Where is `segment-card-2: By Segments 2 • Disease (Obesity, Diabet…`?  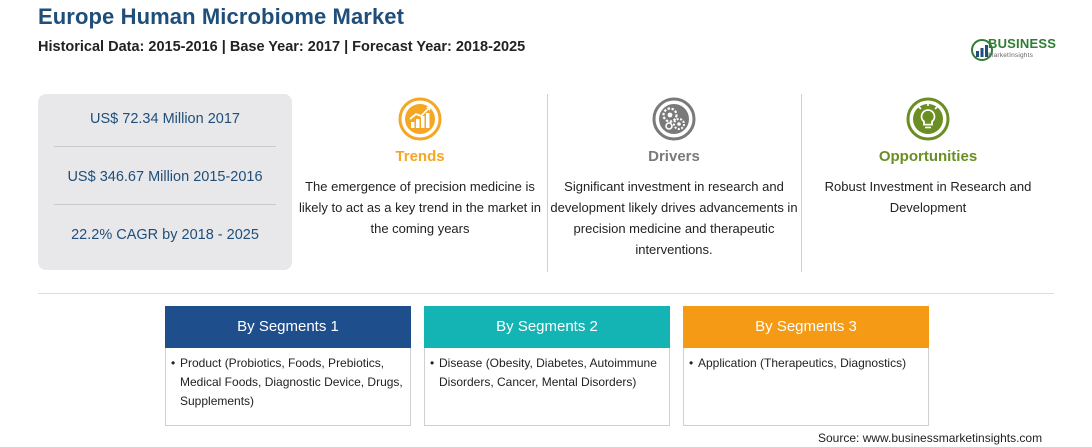
segment-card-2: By Segments 2 • Disease (Obesity, Diabet… is located at coordinates (547, 366).